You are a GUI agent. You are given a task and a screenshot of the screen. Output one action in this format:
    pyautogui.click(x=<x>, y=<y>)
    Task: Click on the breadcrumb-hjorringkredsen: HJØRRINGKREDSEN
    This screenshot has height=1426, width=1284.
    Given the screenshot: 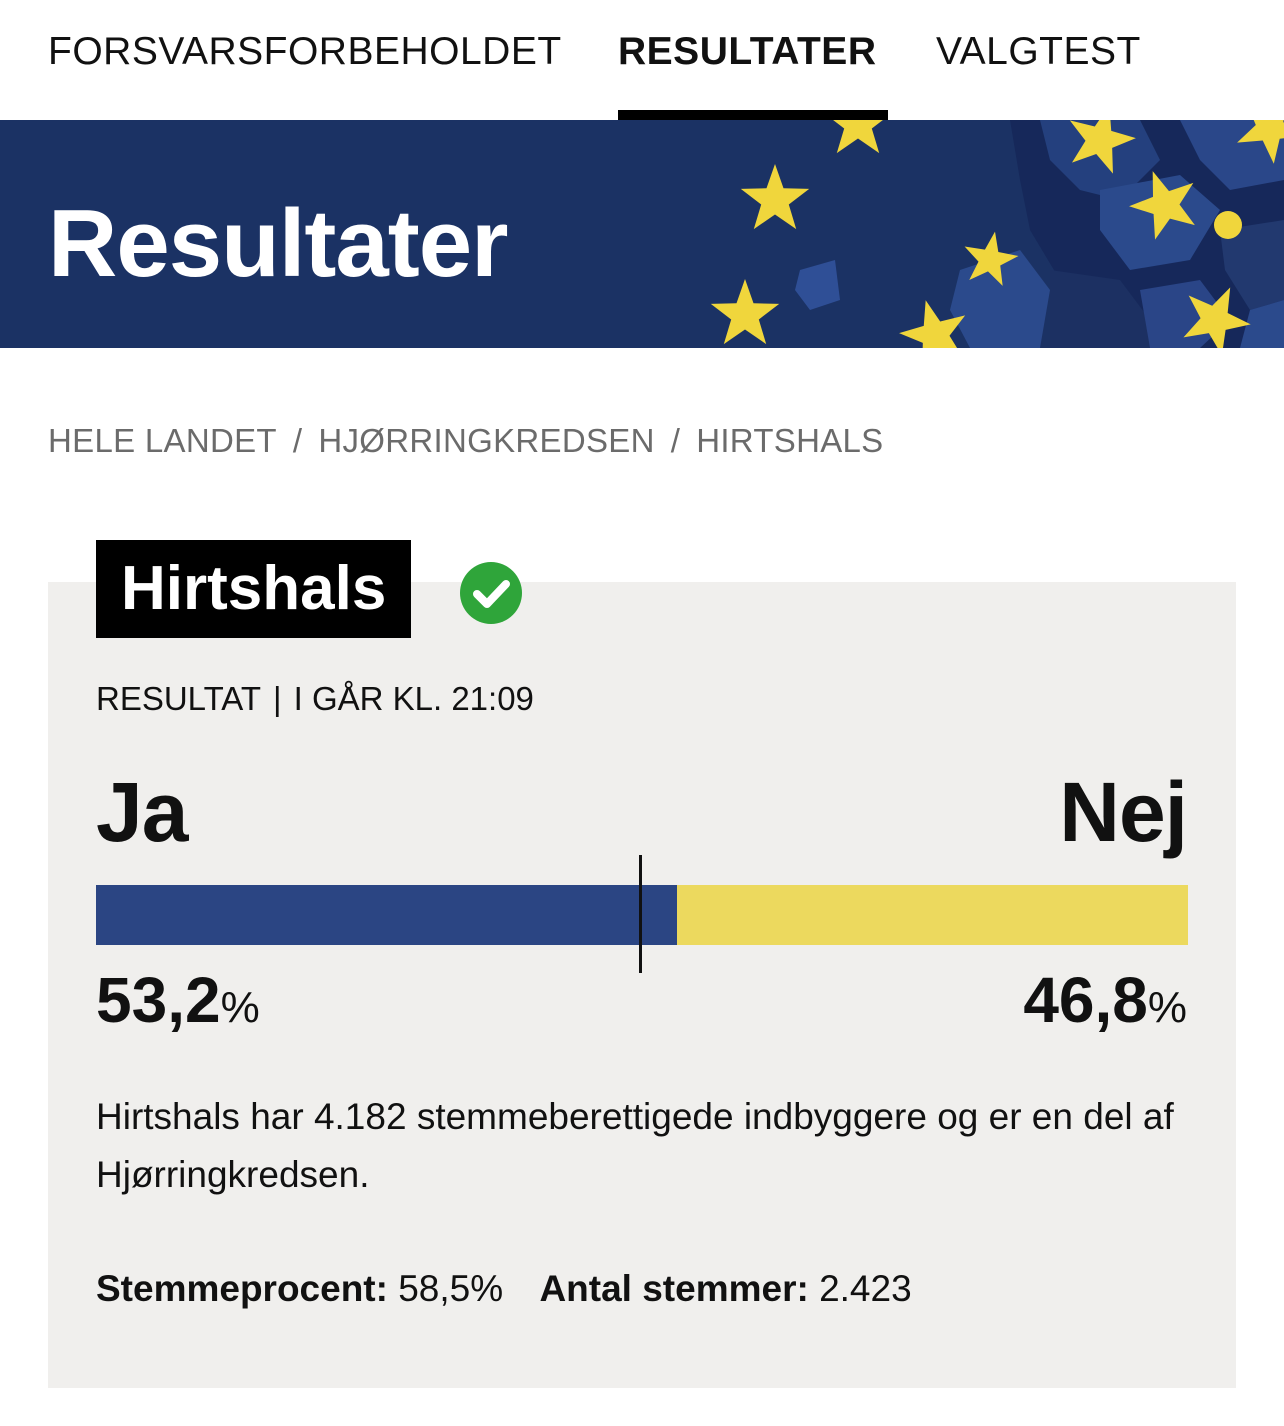 What is the action you would take?
    pyautogui.click(x=486, y=440)
    